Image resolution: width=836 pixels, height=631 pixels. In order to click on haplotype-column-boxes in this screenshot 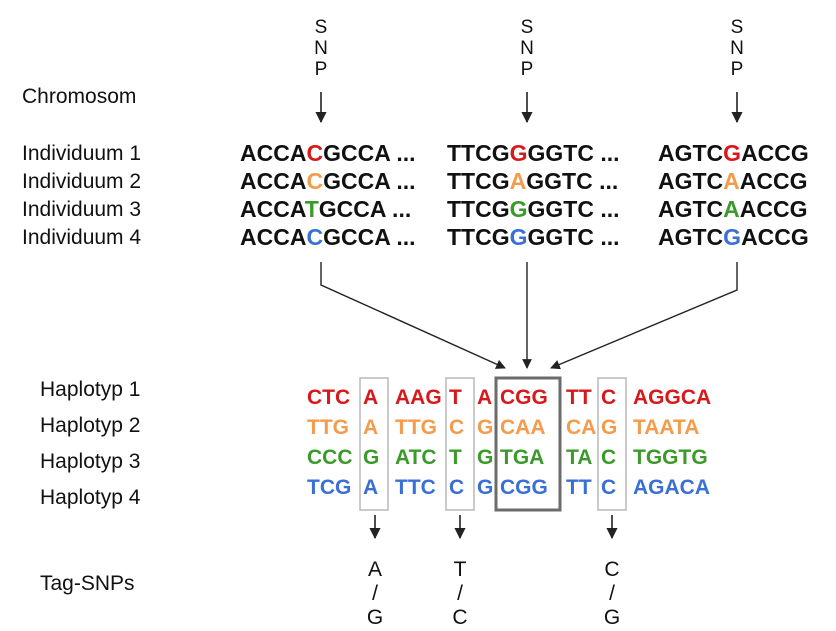, I will do `click(493, 444)`.